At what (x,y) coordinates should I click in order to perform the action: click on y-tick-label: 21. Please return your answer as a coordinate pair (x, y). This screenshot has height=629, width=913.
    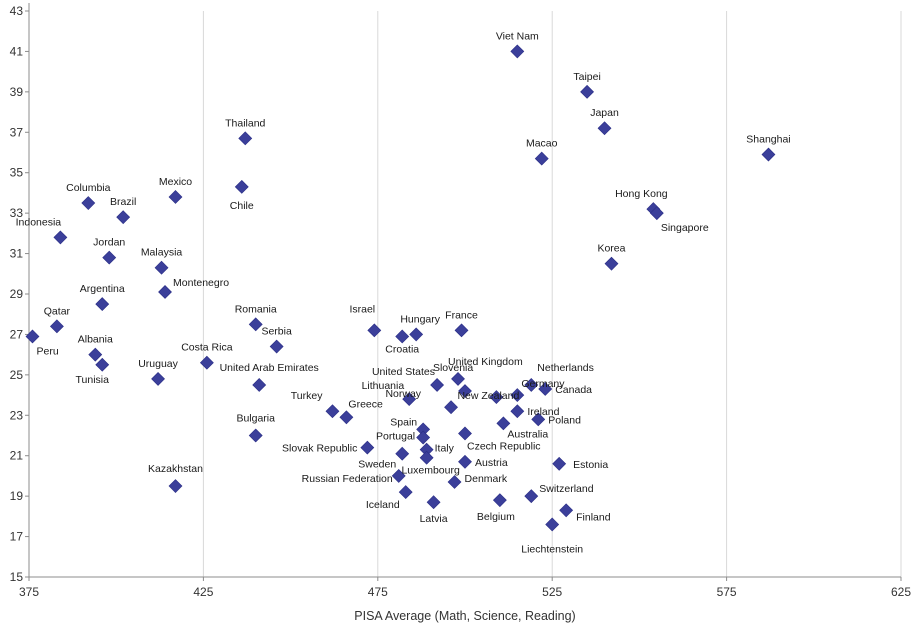
    Looking at the image, I should click on (17, 456).